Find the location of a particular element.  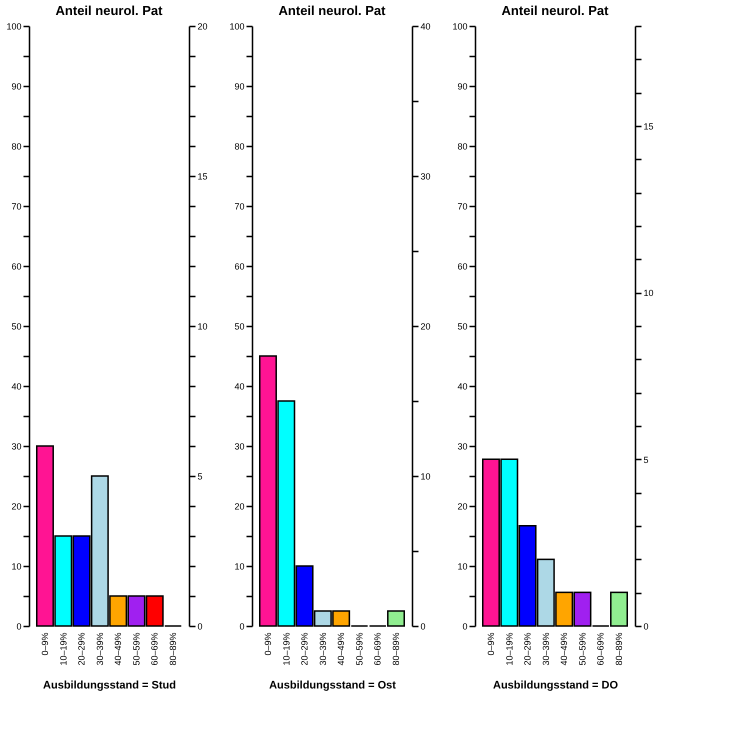

x-axis-title: Ausbildungsstand = Stud is located at coordinates (109, 686).